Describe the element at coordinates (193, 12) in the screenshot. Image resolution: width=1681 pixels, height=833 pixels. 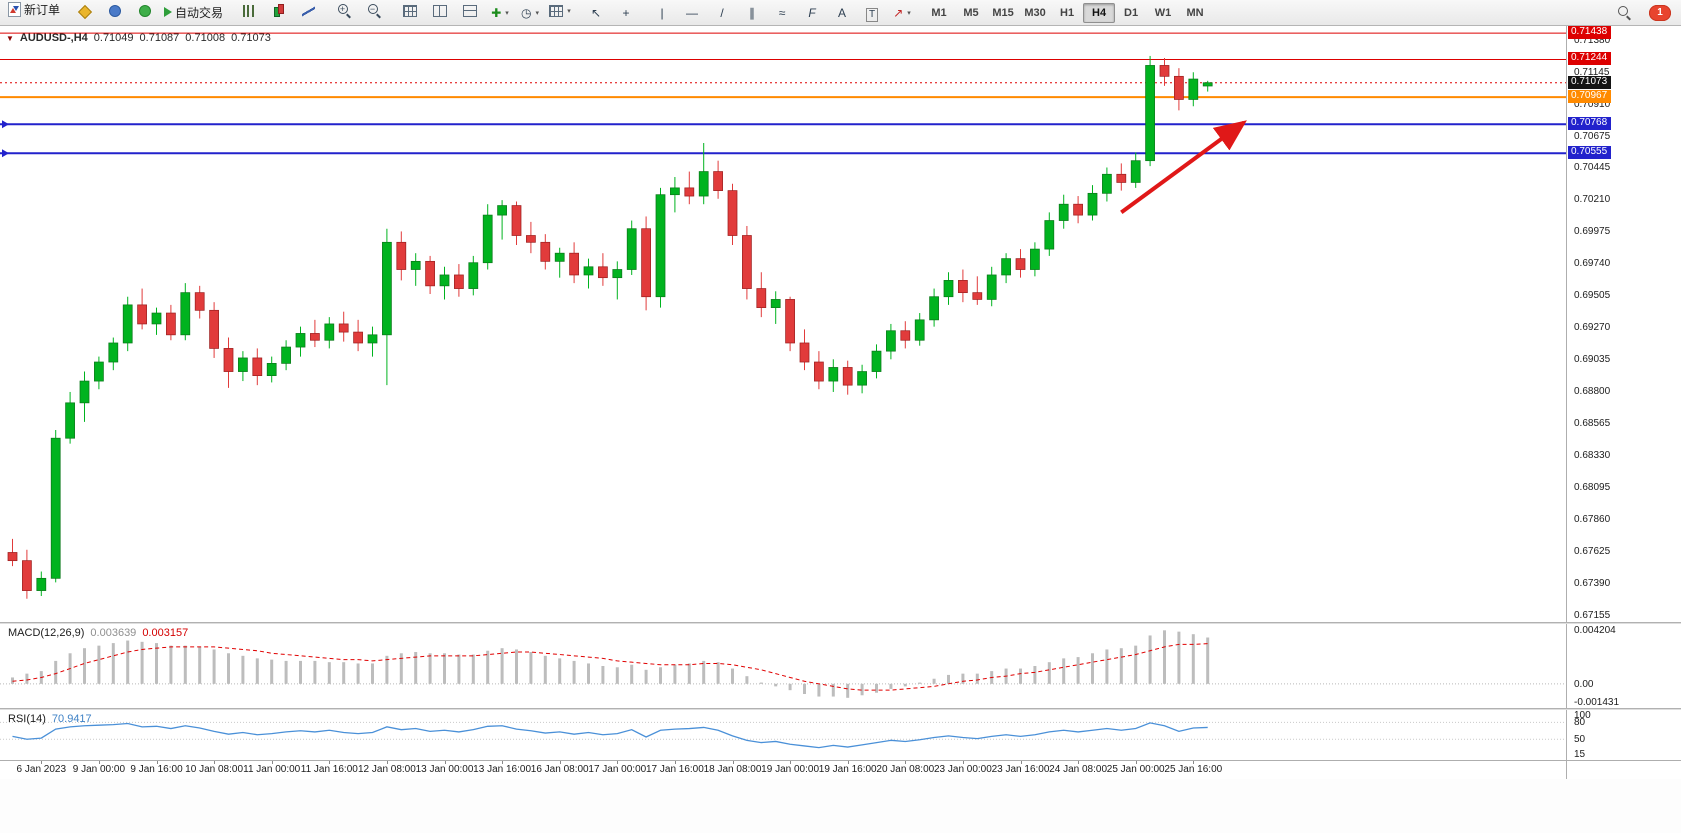
I see `auto-trading-button: 自动交易` at that location.